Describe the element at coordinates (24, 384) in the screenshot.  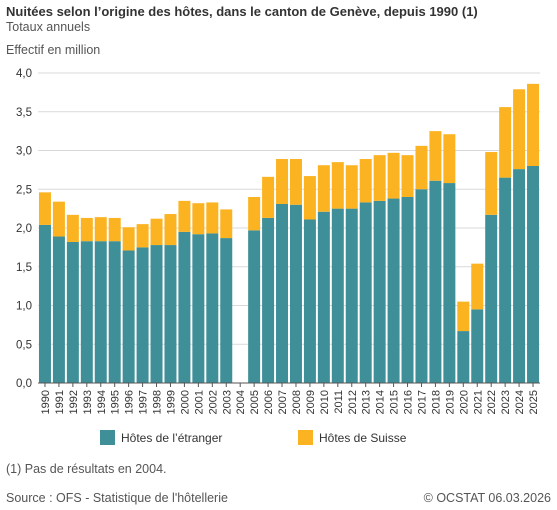
I see `y-tick-label: 0,0` at that location.